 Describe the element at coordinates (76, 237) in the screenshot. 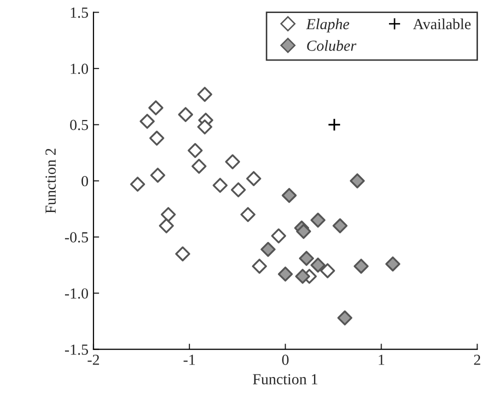

I see `y-tick-label: -0.5` at that location.